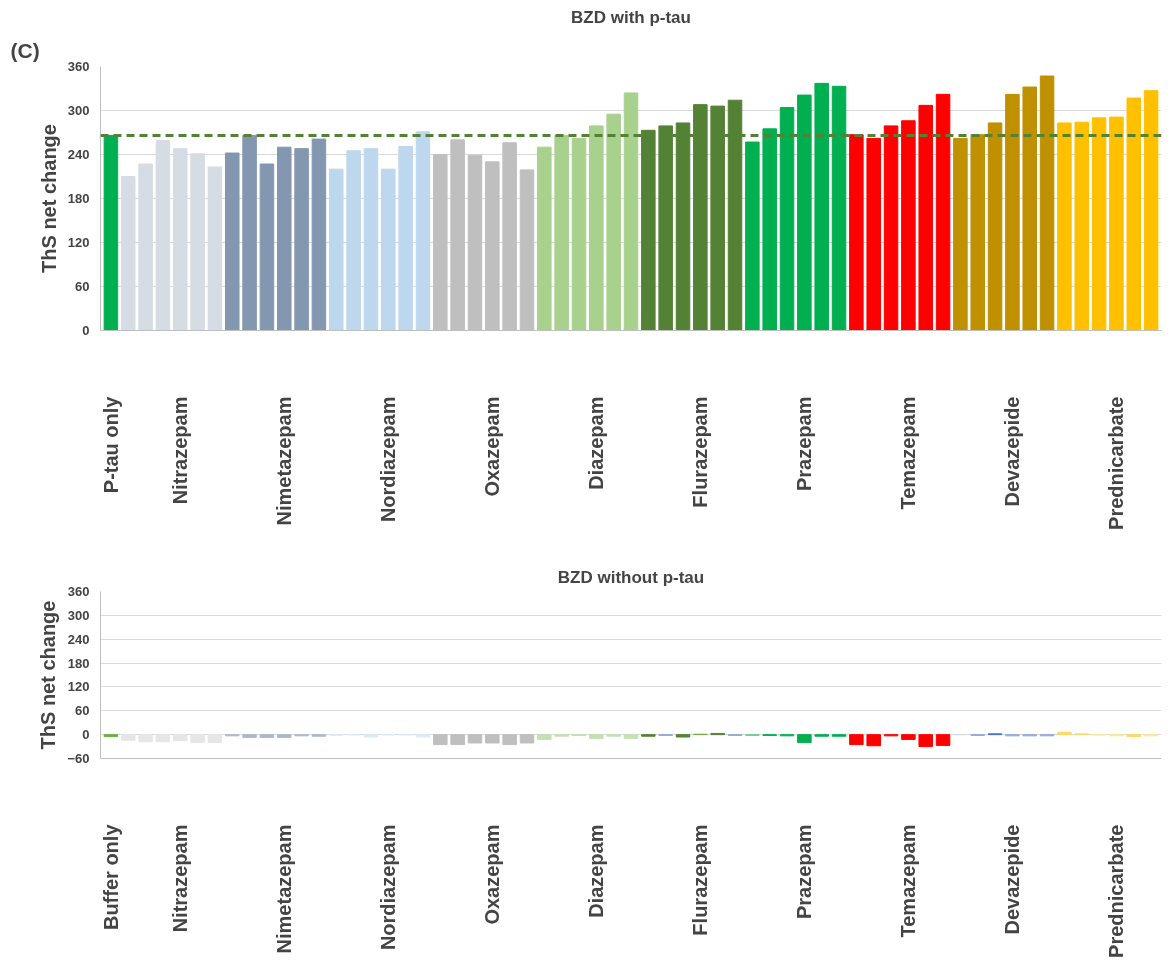 The height and width of the screenshot is (962, 1171). Describe the element at coordinates (631, 577) in the screenshot. I see `chart-title: BZD without p-tau` at that location.